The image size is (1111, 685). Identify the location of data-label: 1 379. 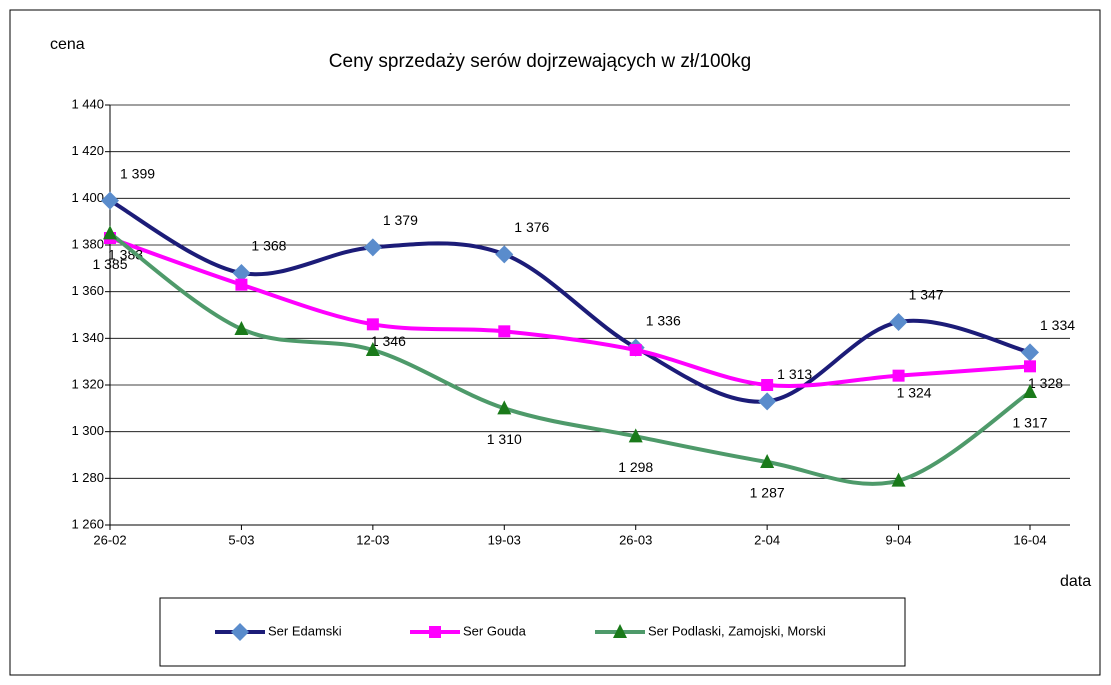
(400, 220).